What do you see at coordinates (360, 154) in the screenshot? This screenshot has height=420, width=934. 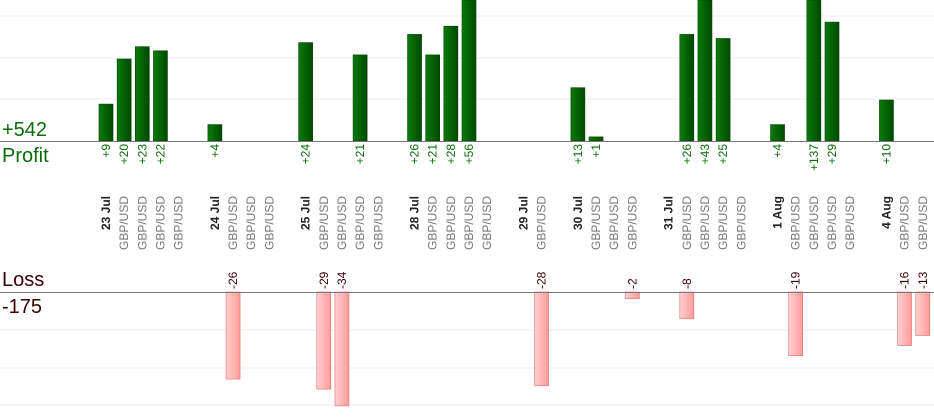 I see `profit-value-label-6: +21` at bounding box center [360, 154].